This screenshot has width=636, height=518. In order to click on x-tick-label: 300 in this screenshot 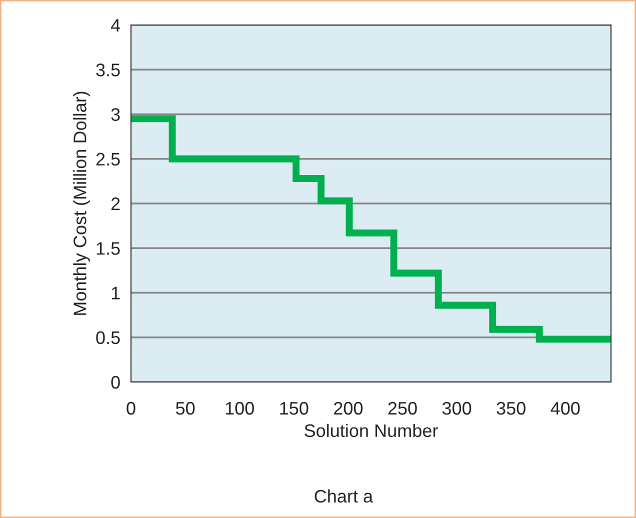, I will do `click(457, 408)`.